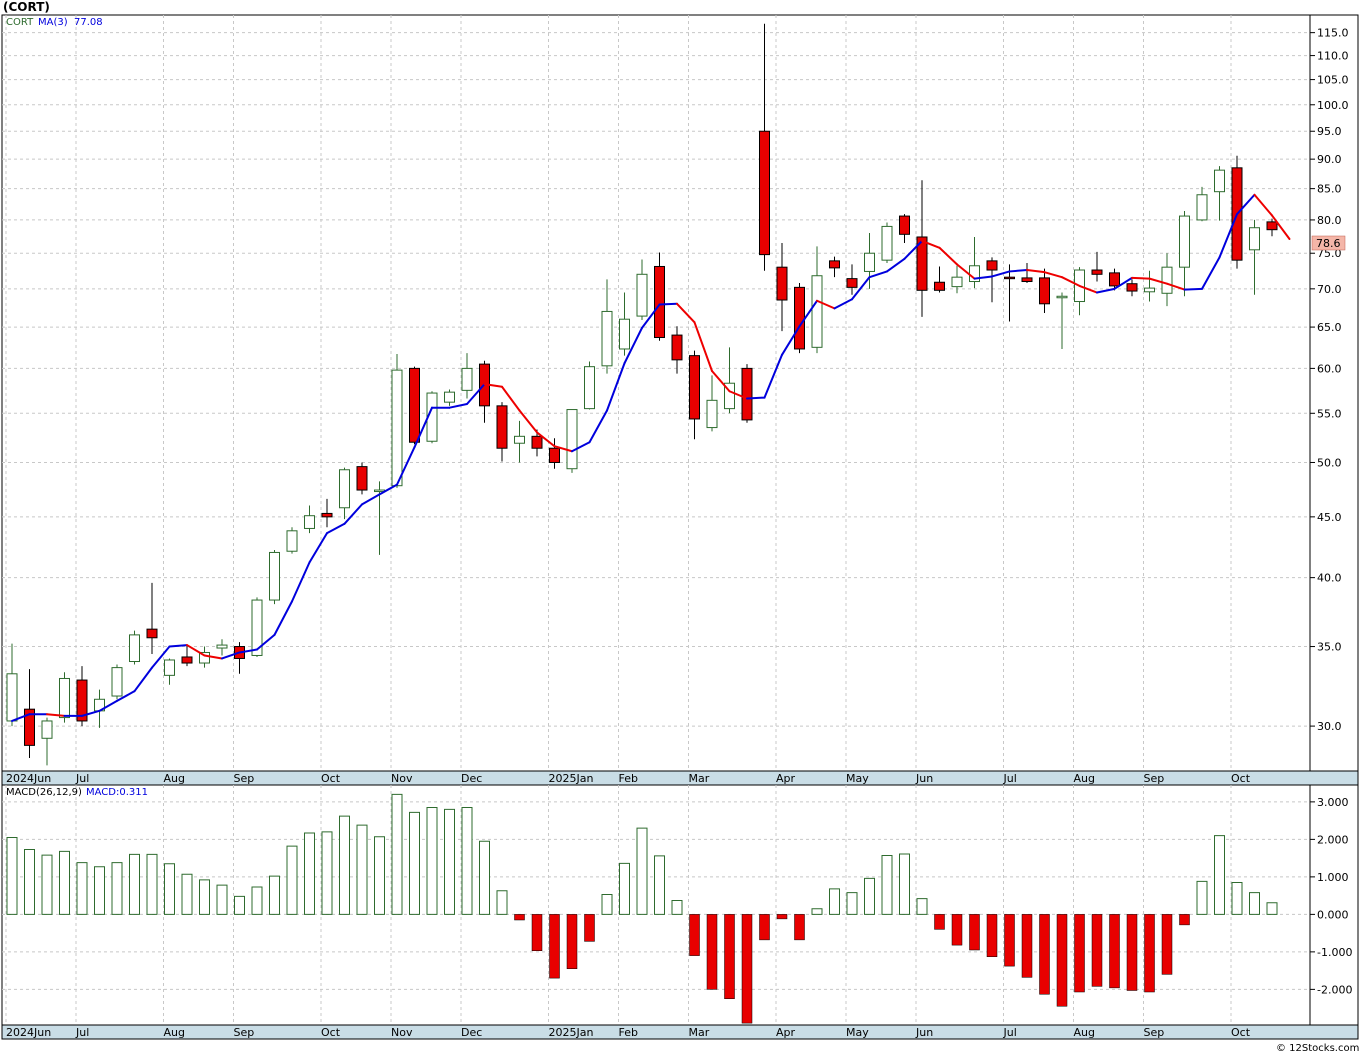 The width and height of the screenshot is (1360, 1056). What do you see at coordinates (1329, 726) in the screenshot?
I see `y-tick-label: 30.0` at bounding box center [1329, 726].